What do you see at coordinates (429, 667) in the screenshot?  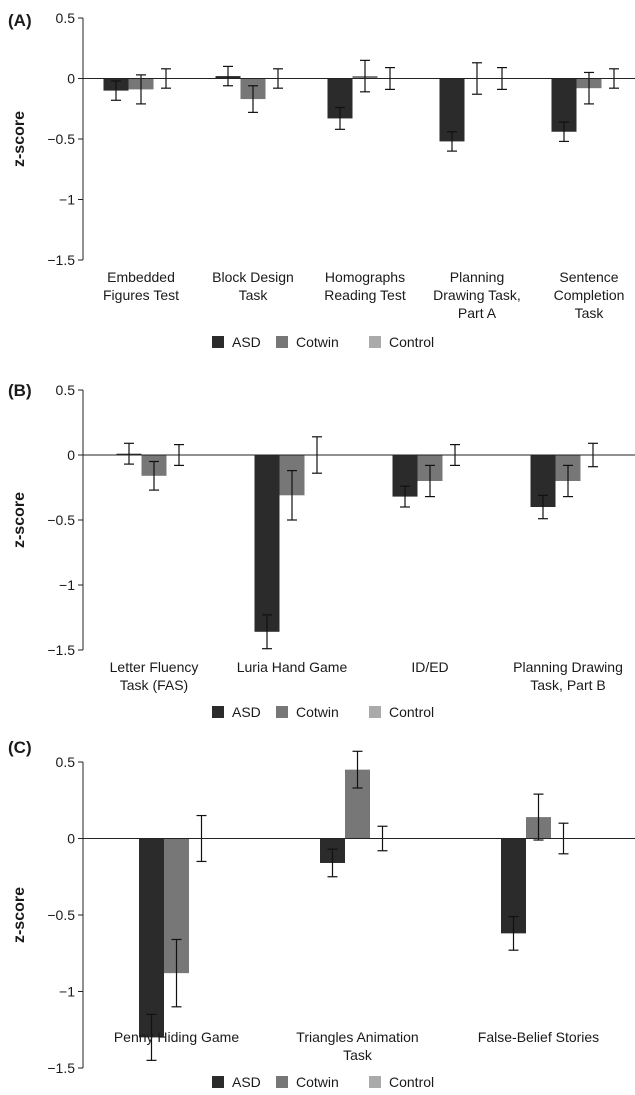 I see `category-label: ID/ED` at bounding box center [429, 667].